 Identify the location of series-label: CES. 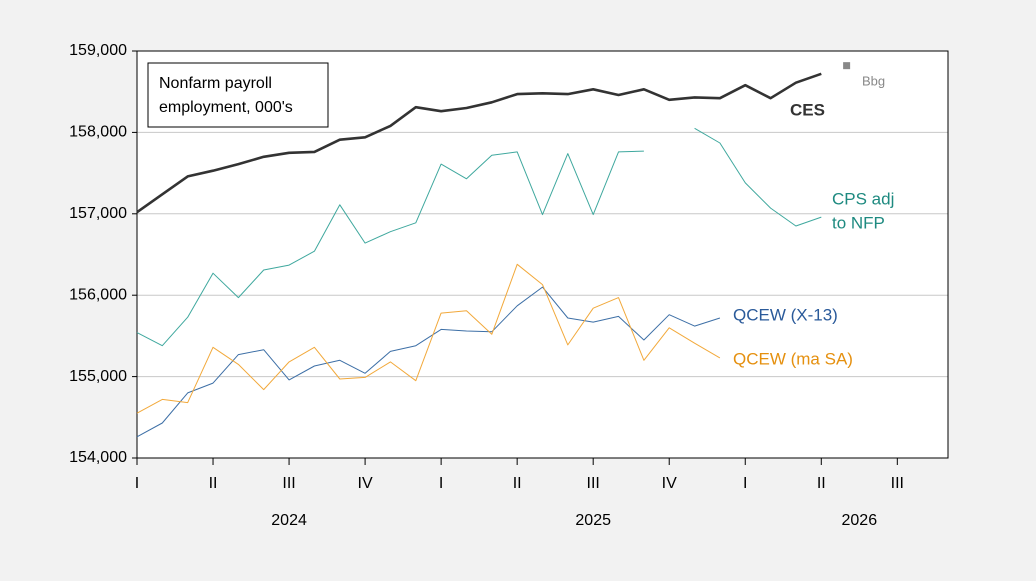
(807, 109).